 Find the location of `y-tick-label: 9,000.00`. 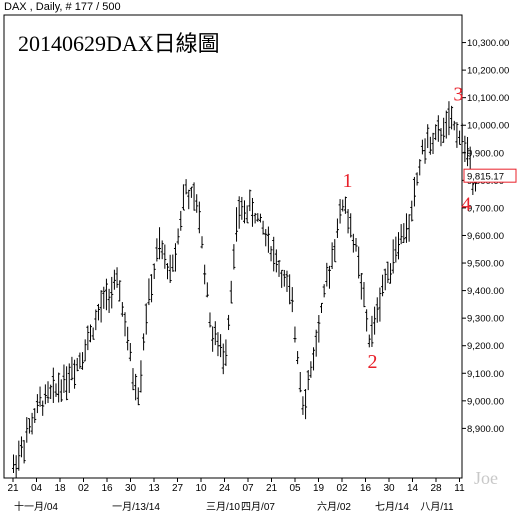

y-tick-label: 9,000.00 is located at coordinates (485, 401).